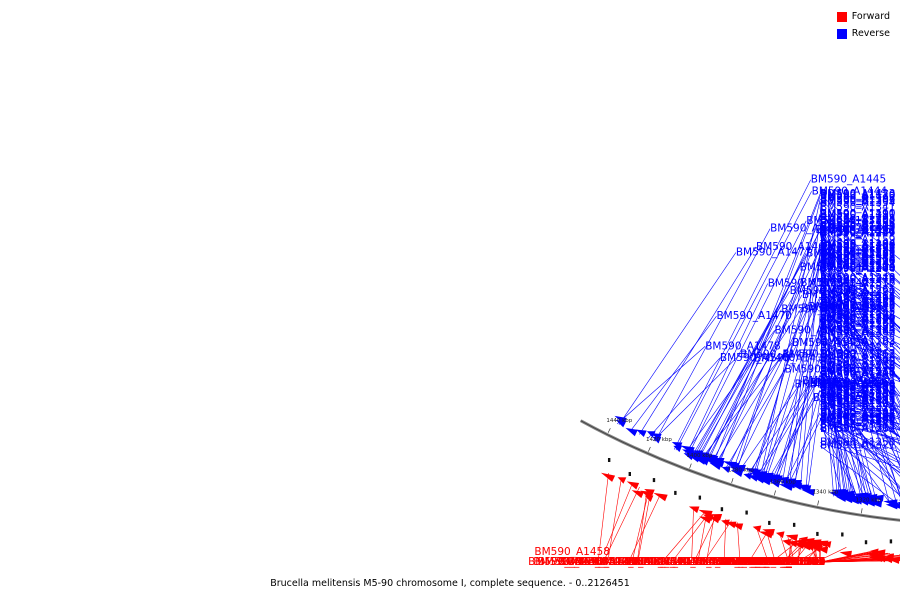 The width and height of the screenshot is (900, 600). Describe the element at coordinates (793, 247) in the screenshot. I see `gene-label: BM590_A1465` at that location.